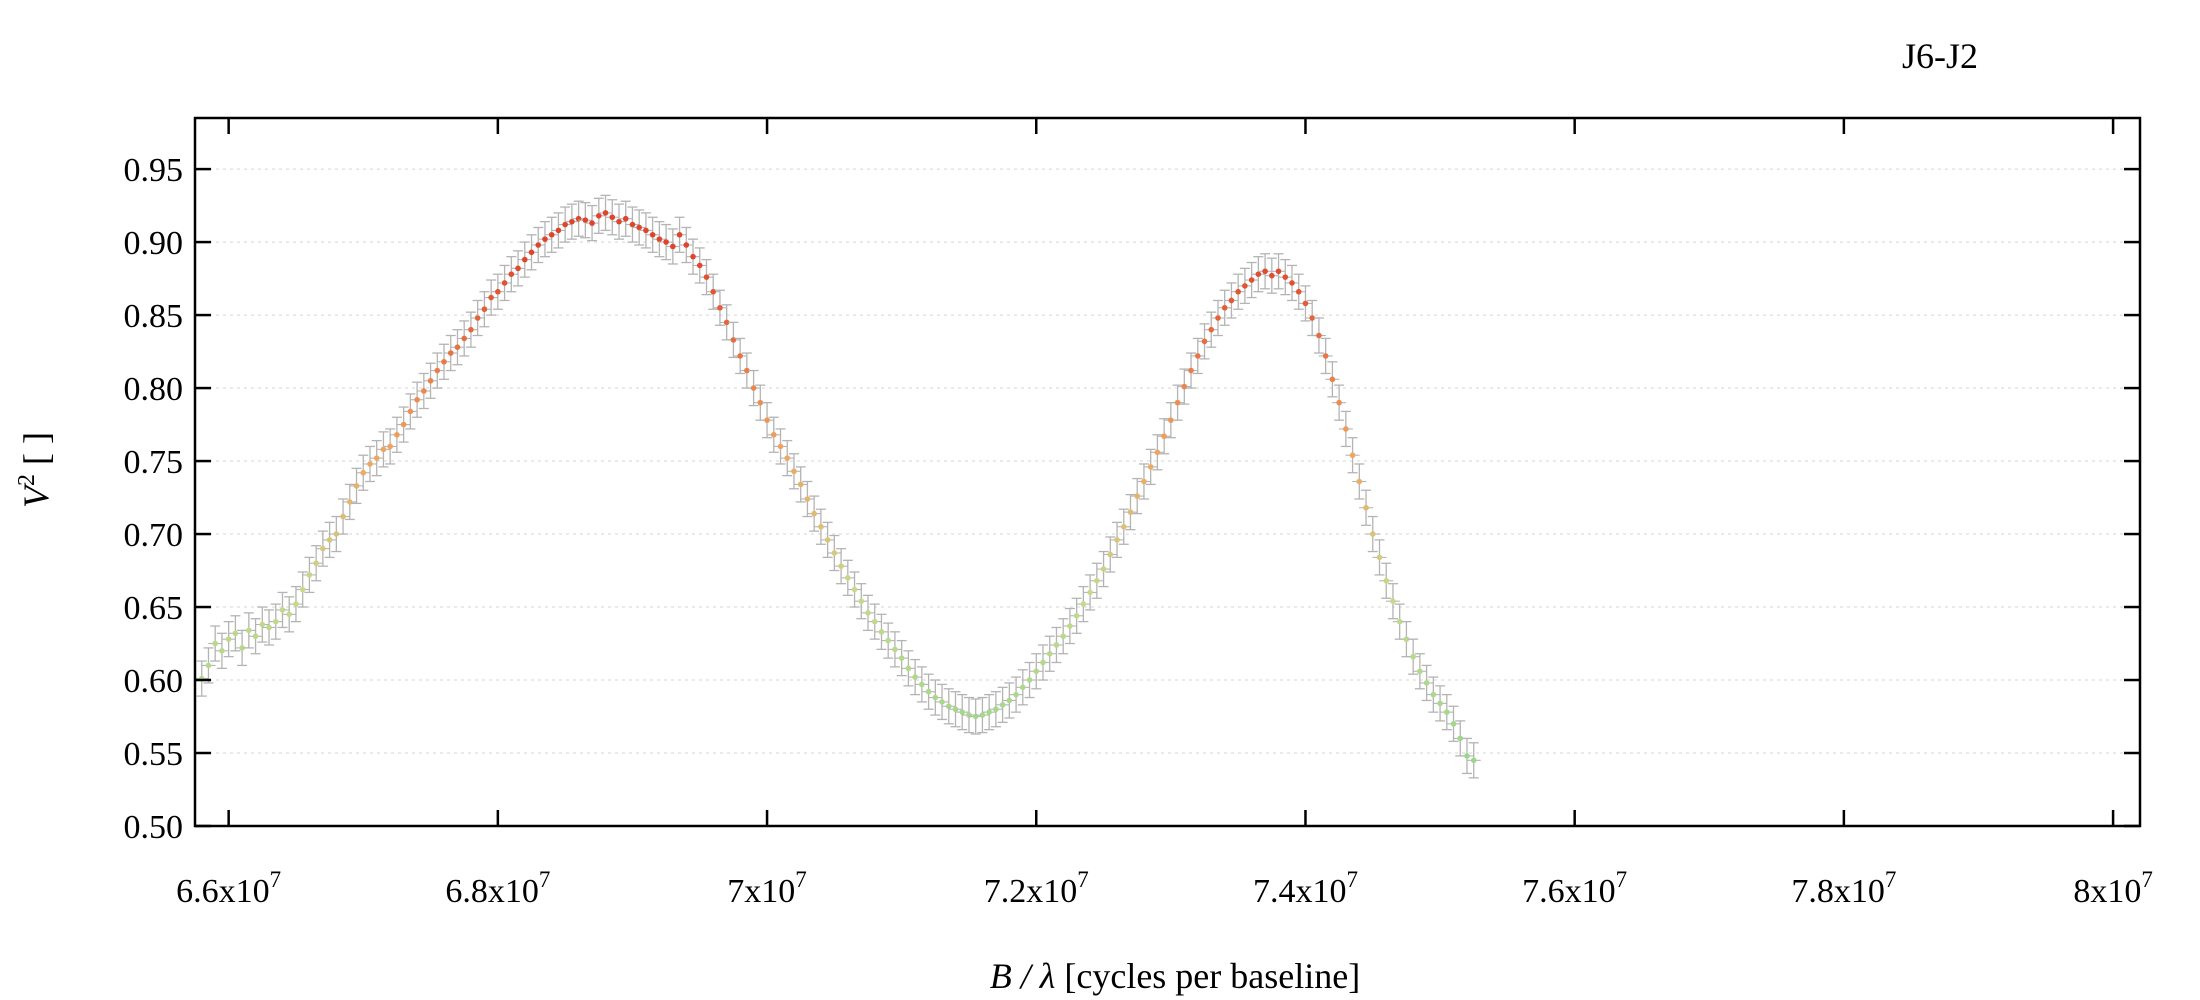 The image size is (2200, 1000). Describe the element at coordinates (154, 754) in the screenshot. I see `y-tick-label: 0.55` at that location.